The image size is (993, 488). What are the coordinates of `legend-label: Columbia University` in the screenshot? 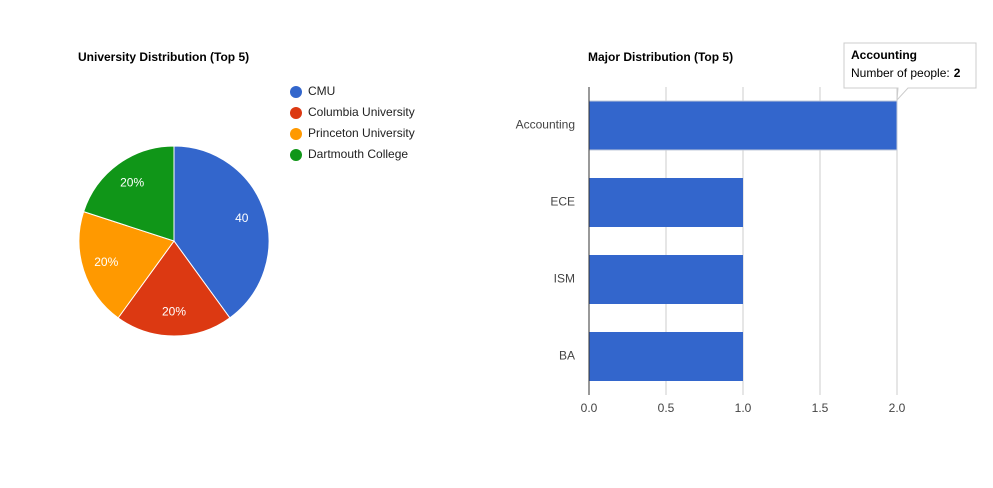 It's located at (361, 112).